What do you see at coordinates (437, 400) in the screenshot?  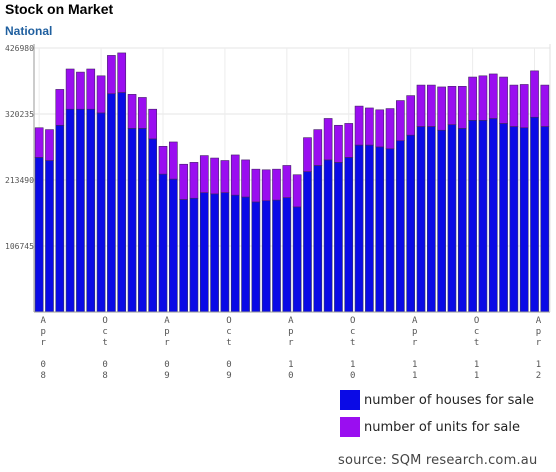 I see `legend-item-houses: number of houses for sale` at bounding box center [437, 400].